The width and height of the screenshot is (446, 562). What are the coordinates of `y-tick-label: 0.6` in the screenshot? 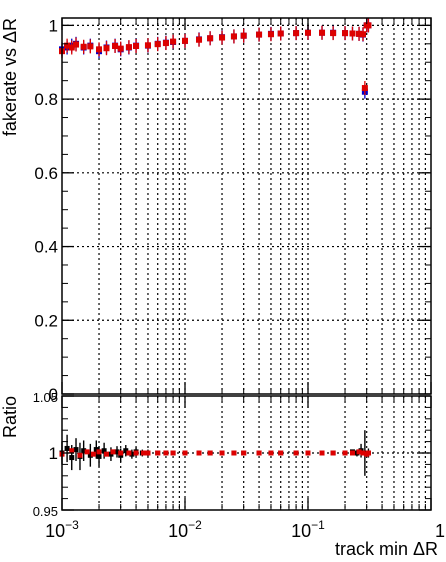 It's located at (46, 173).